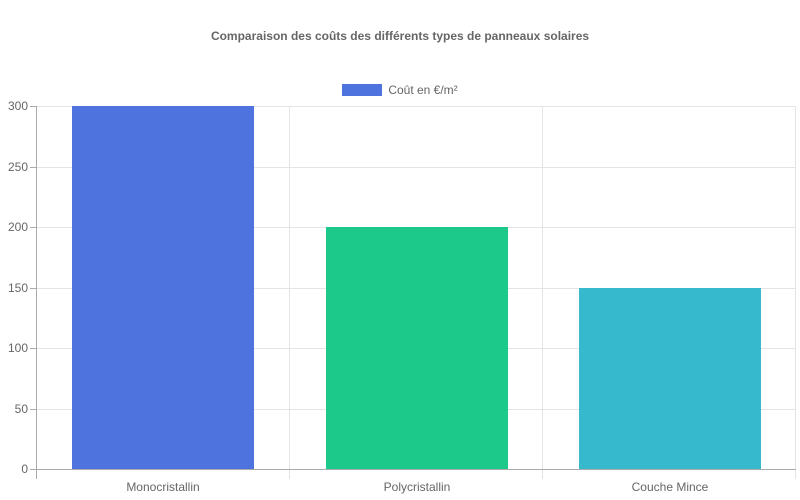 The height and width of the screenshot is (500, 800). What do you see at coordinates (163, 487) in the screenshot?
I see `x-tick-label: Monocristallin` at bounding box center [163, 487].